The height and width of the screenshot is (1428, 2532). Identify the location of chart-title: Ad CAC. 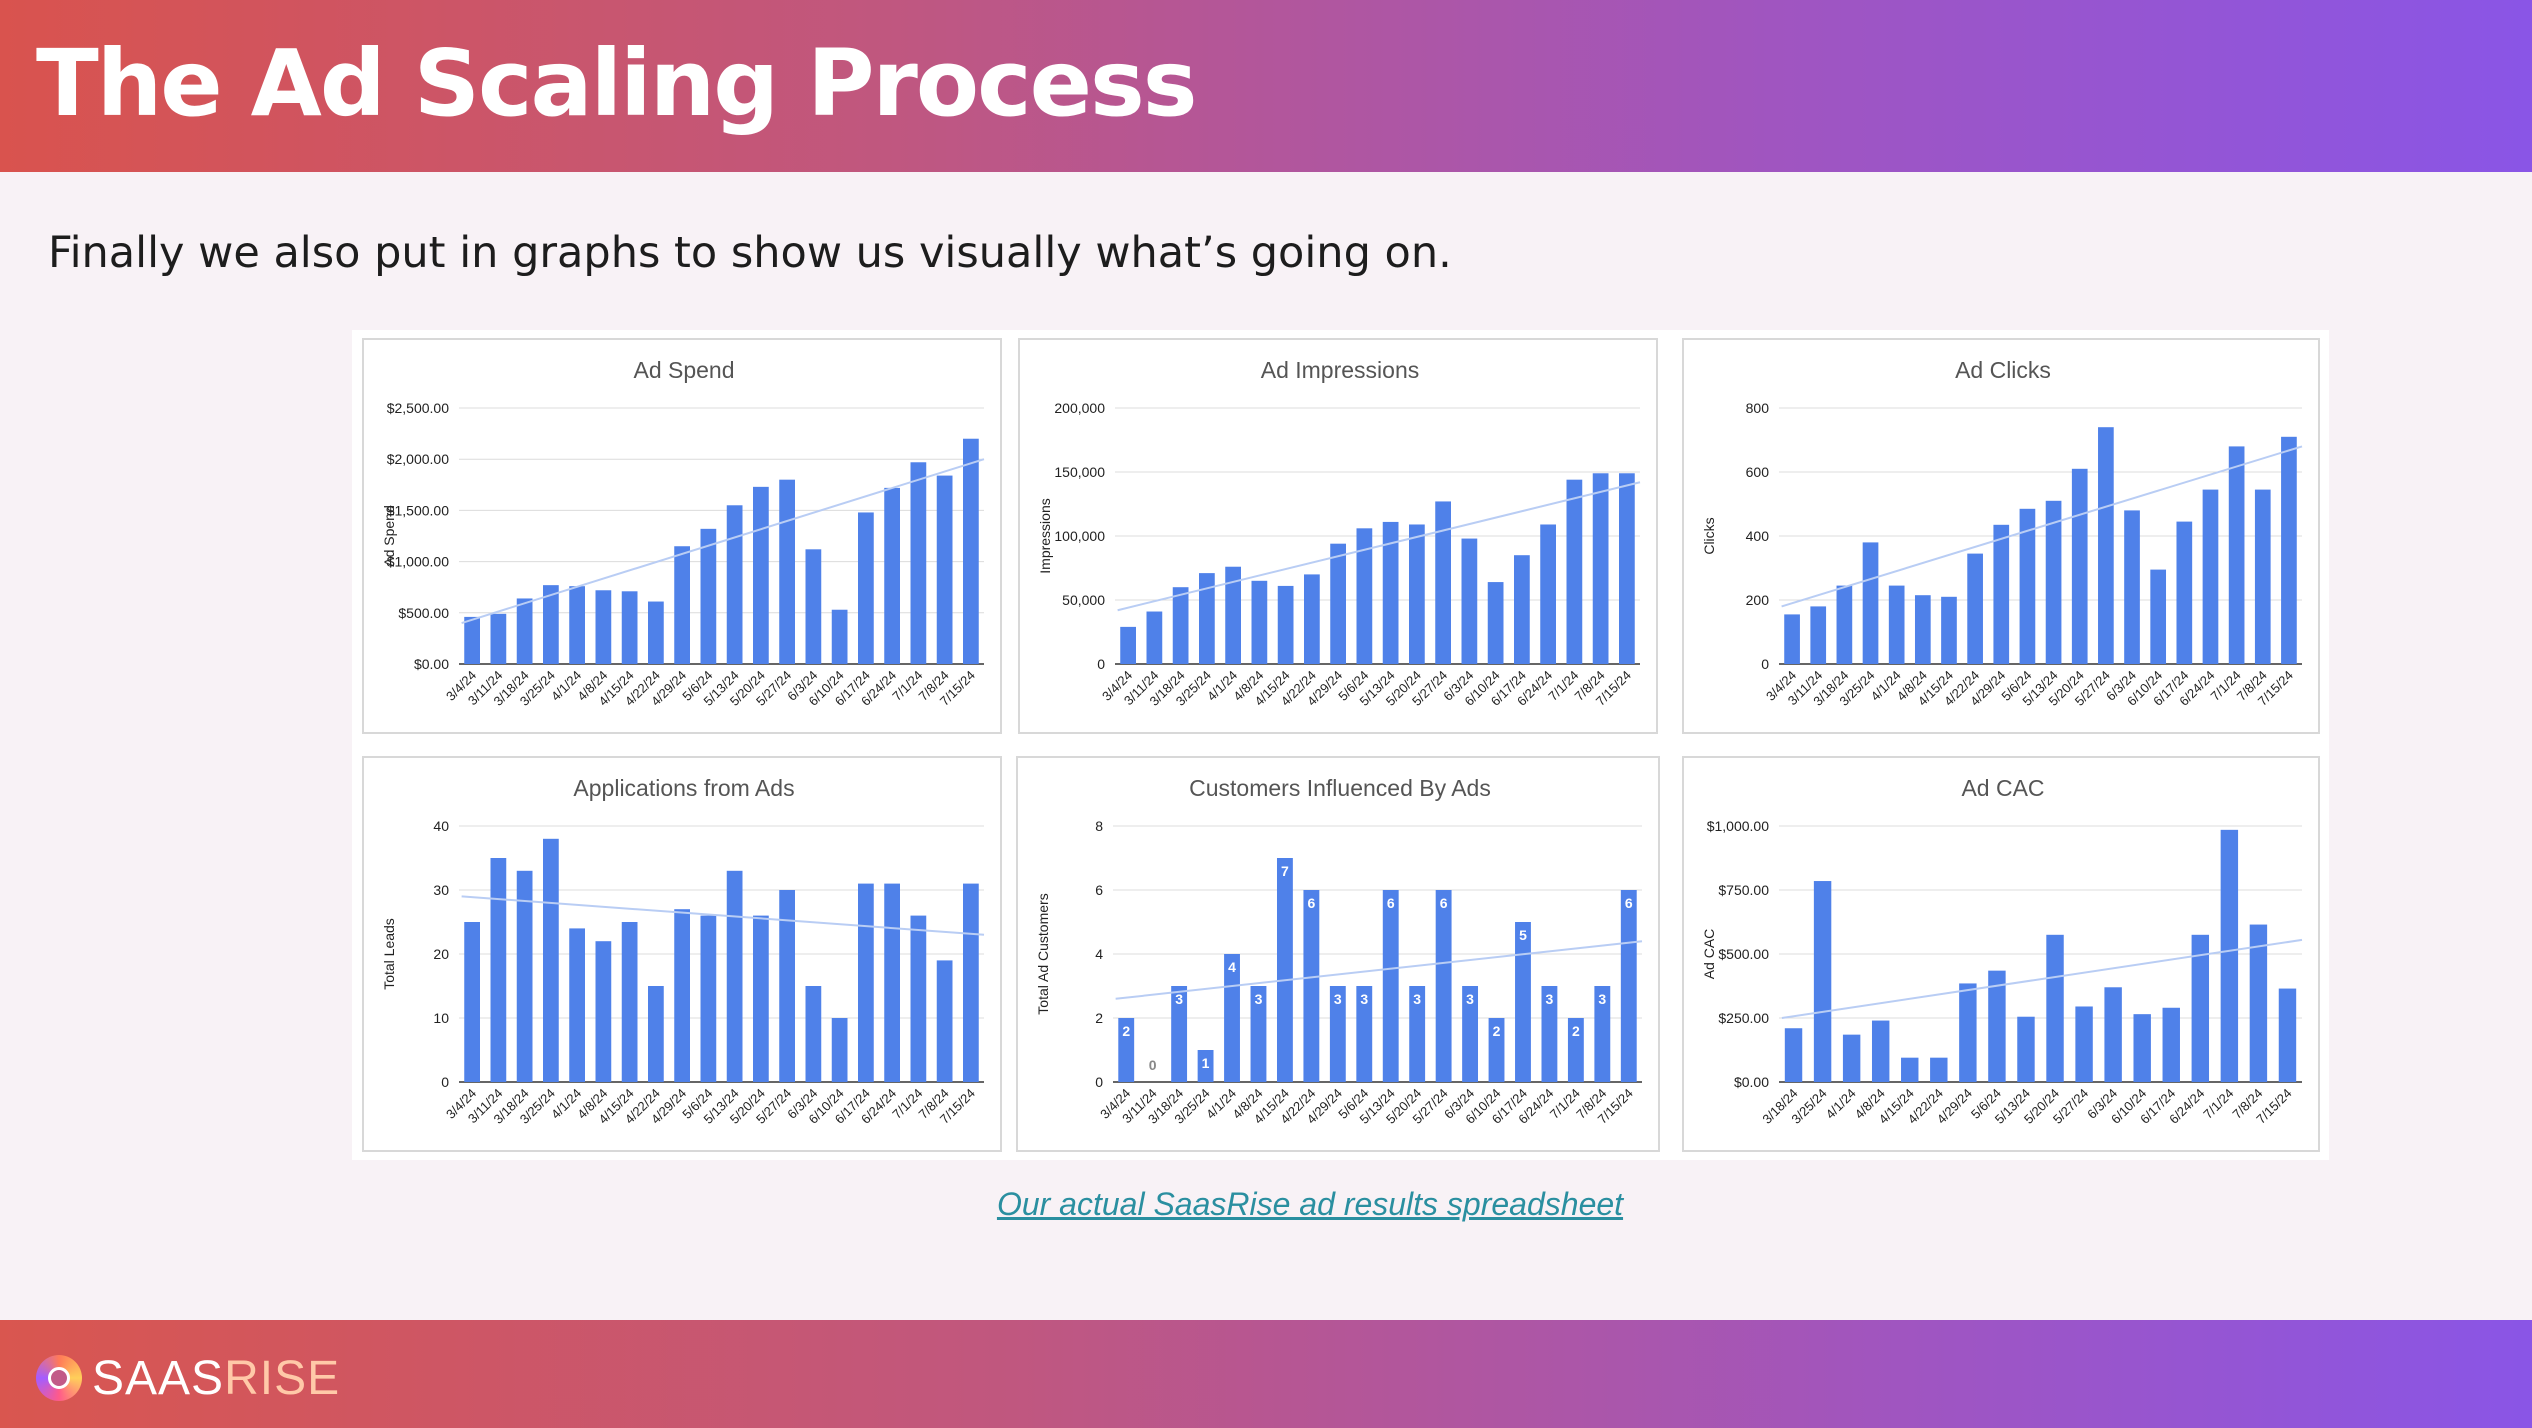
(2002, 788).